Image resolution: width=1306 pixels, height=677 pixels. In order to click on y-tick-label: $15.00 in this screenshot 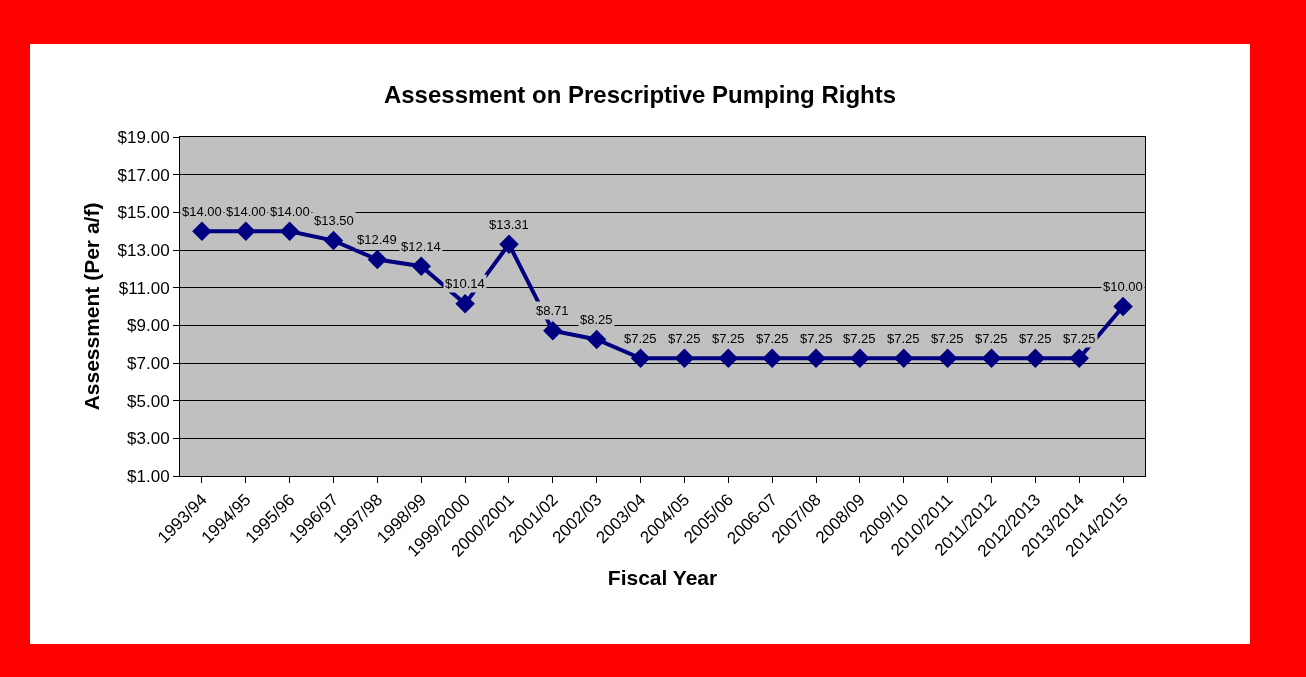, I will do `click(143, 213)`.